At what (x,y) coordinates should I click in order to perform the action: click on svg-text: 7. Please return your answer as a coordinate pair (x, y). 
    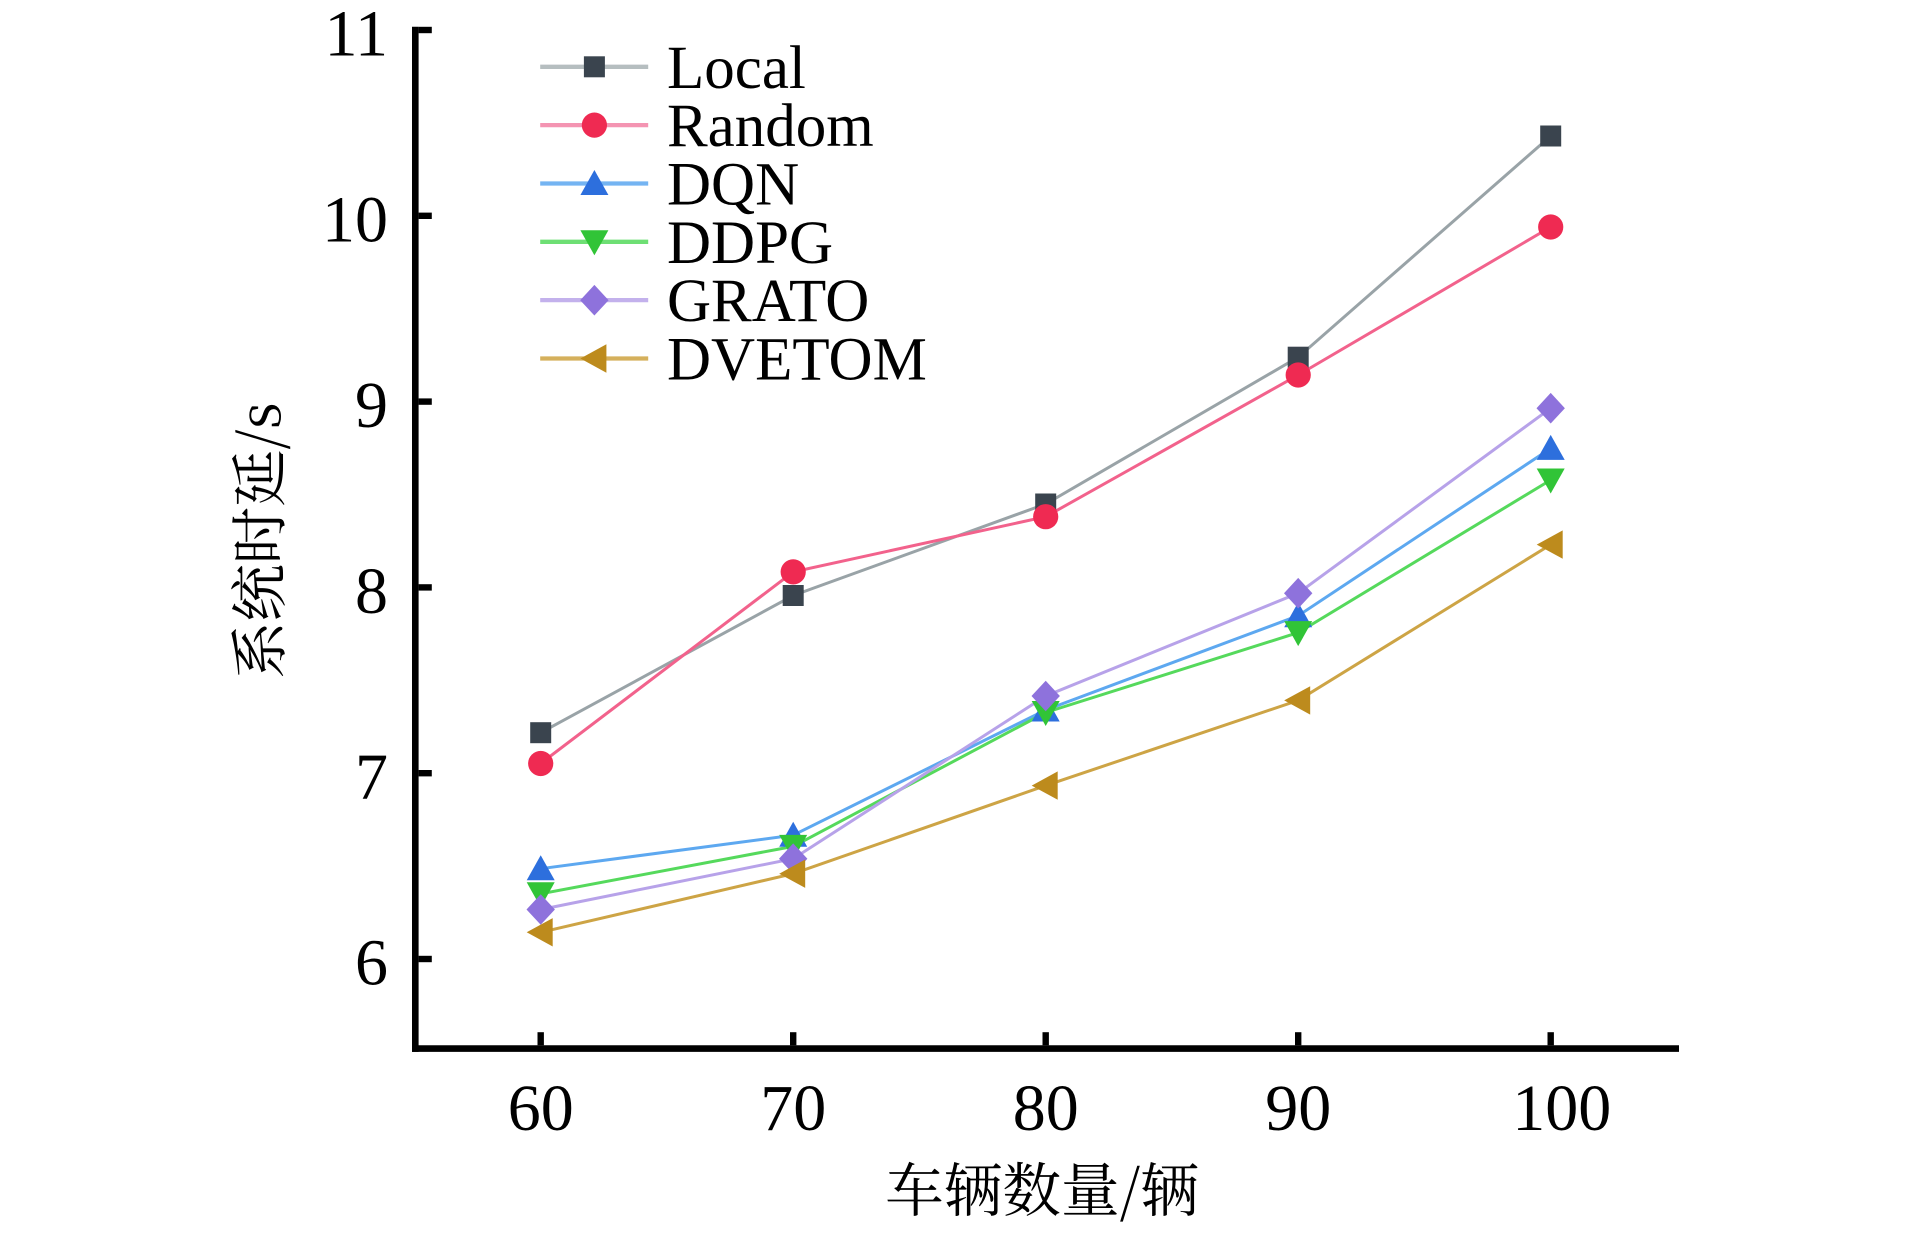
    Looking at the image, I should click on (371, 777).